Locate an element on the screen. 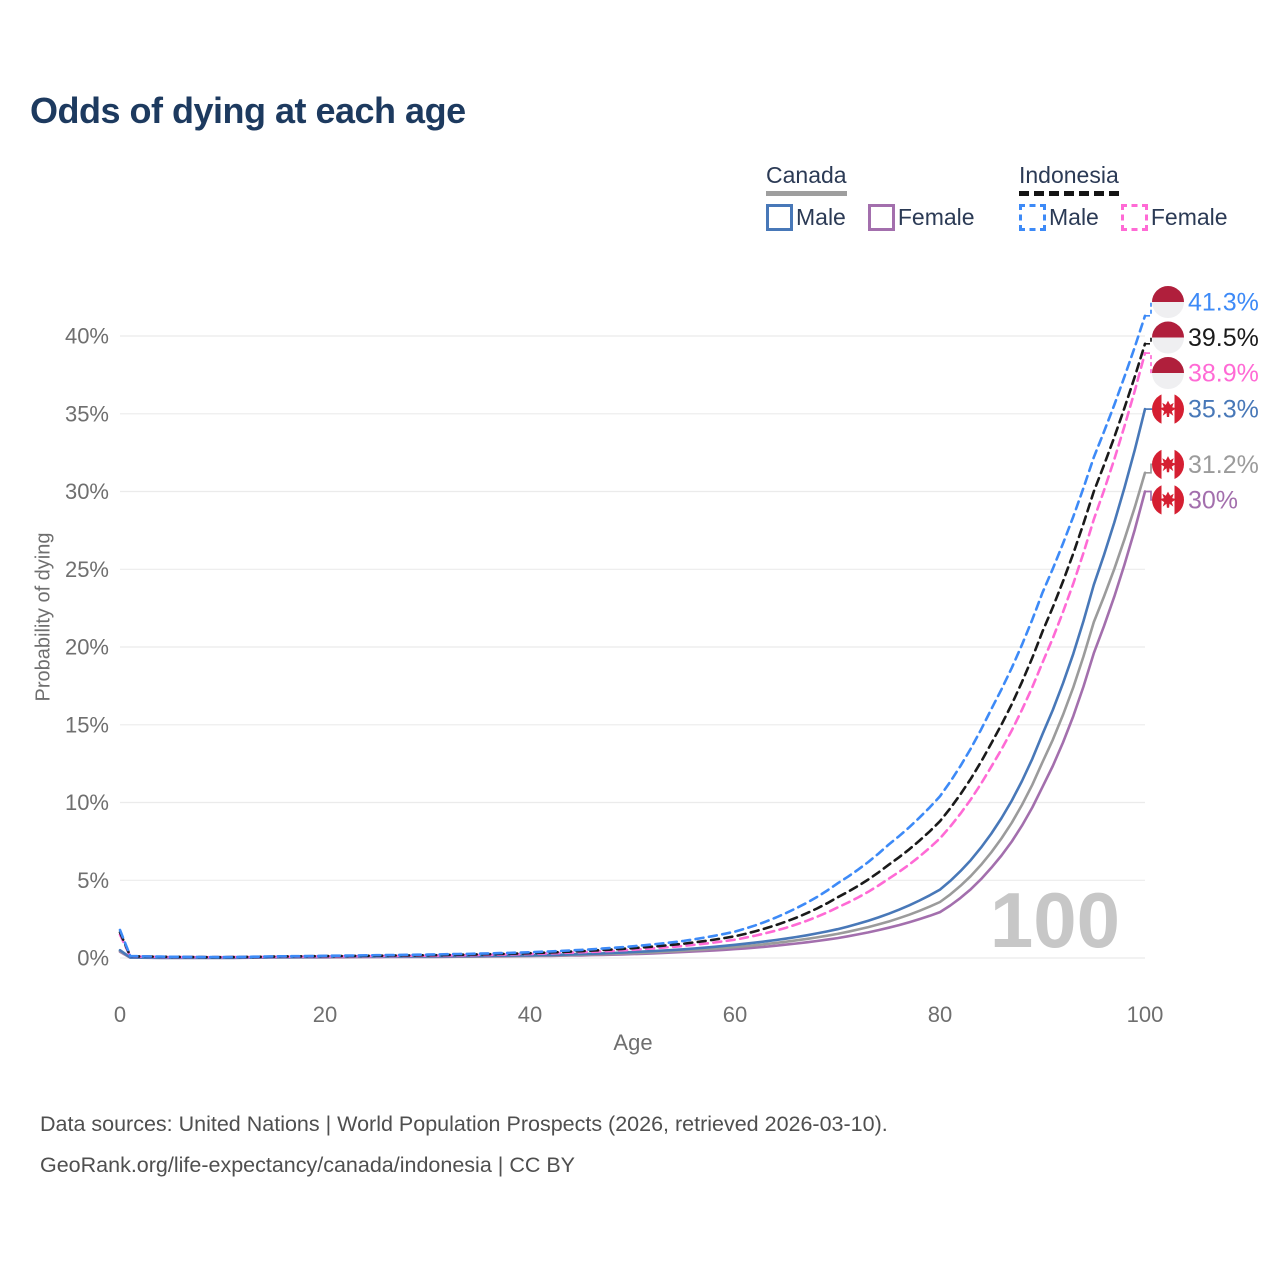 This screenshot has width=1280, height=1280. indonesia-female-swatch-icon is located at coordinates (1134, 217).